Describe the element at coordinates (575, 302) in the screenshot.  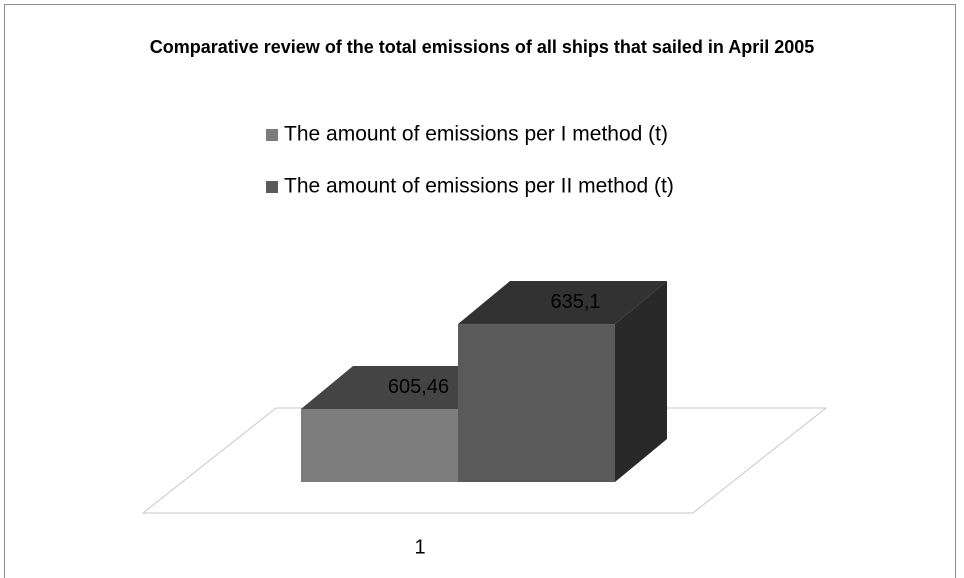
I see `data-label: 635,1` at that location.